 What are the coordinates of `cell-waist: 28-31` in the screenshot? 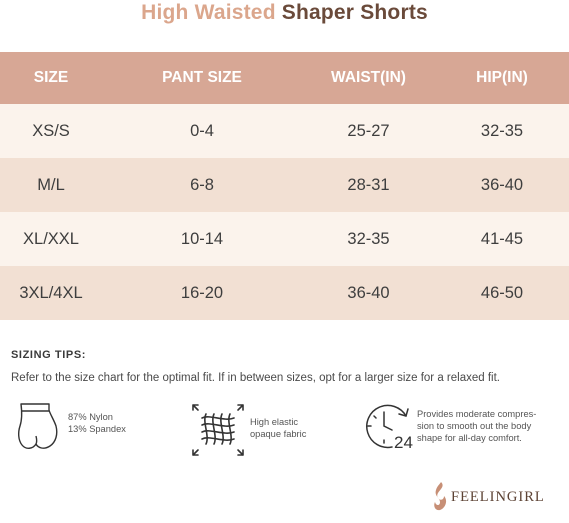 It's located at (368, 184).